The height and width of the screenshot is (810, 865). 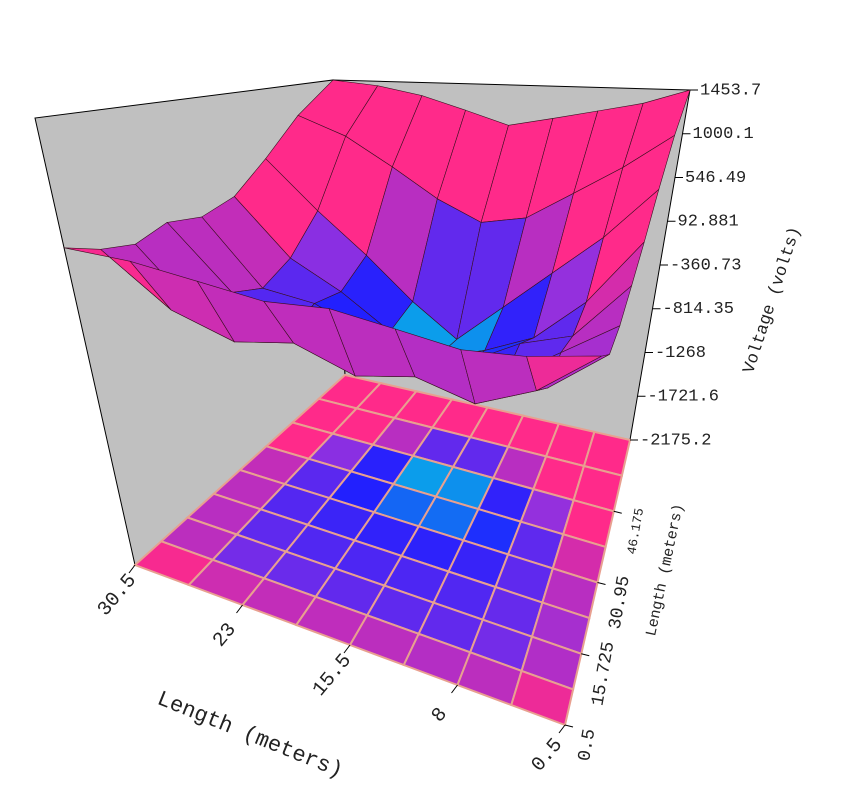 What do you see at coordinates (564, 373) in the screenshot?
I see `surface-cell` at bounding box center [564, 373].